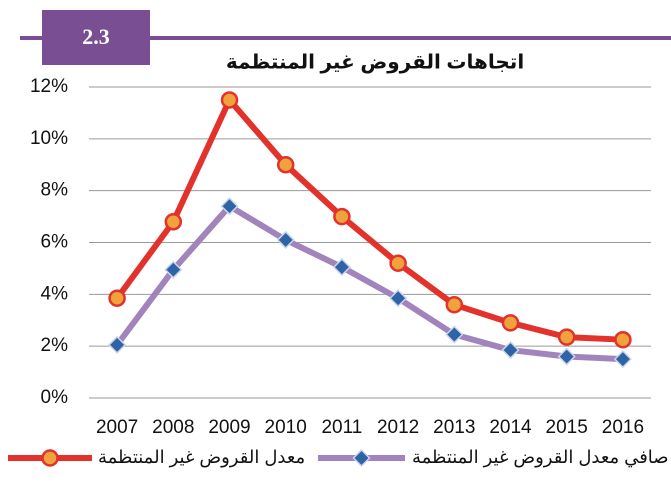  What do you see at coordinates (286, 427) in the screenshot?
I see `x-tick-label: 2010` at bounding box center [286, 427].